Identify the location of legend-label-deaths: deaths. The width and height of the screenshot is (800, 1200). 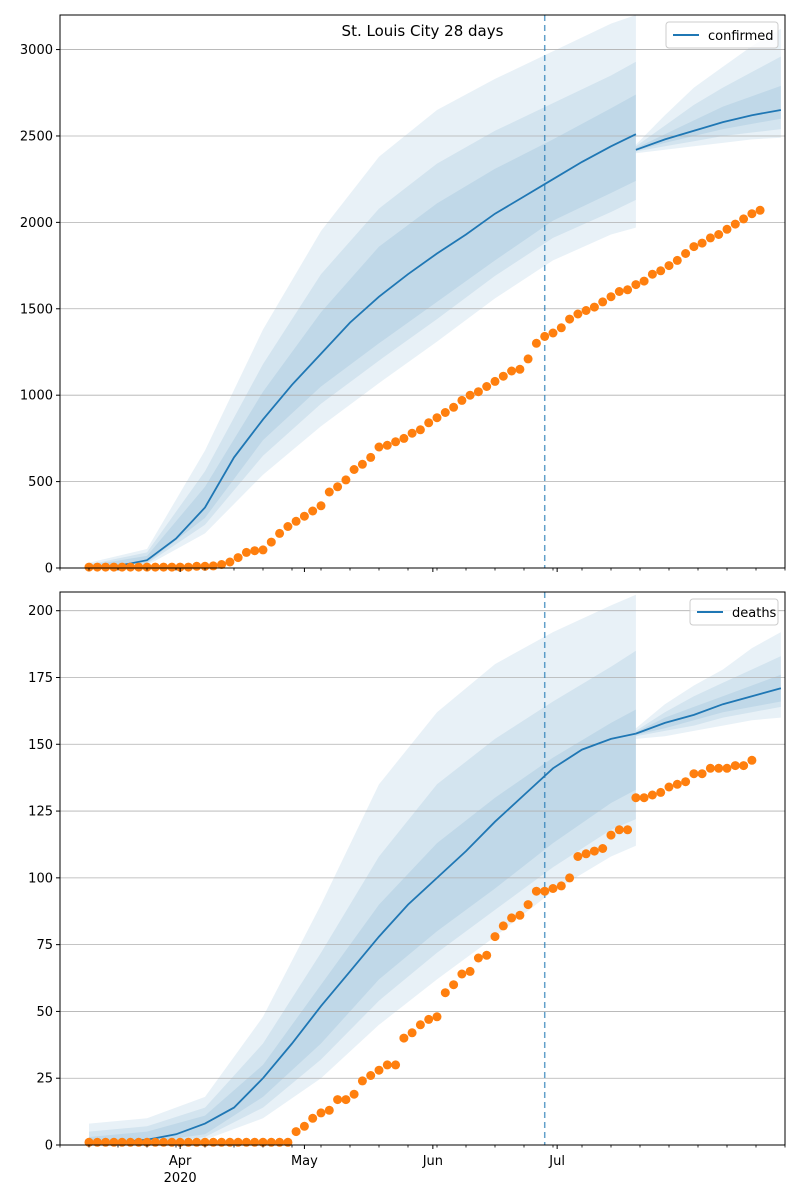
(754, 613).